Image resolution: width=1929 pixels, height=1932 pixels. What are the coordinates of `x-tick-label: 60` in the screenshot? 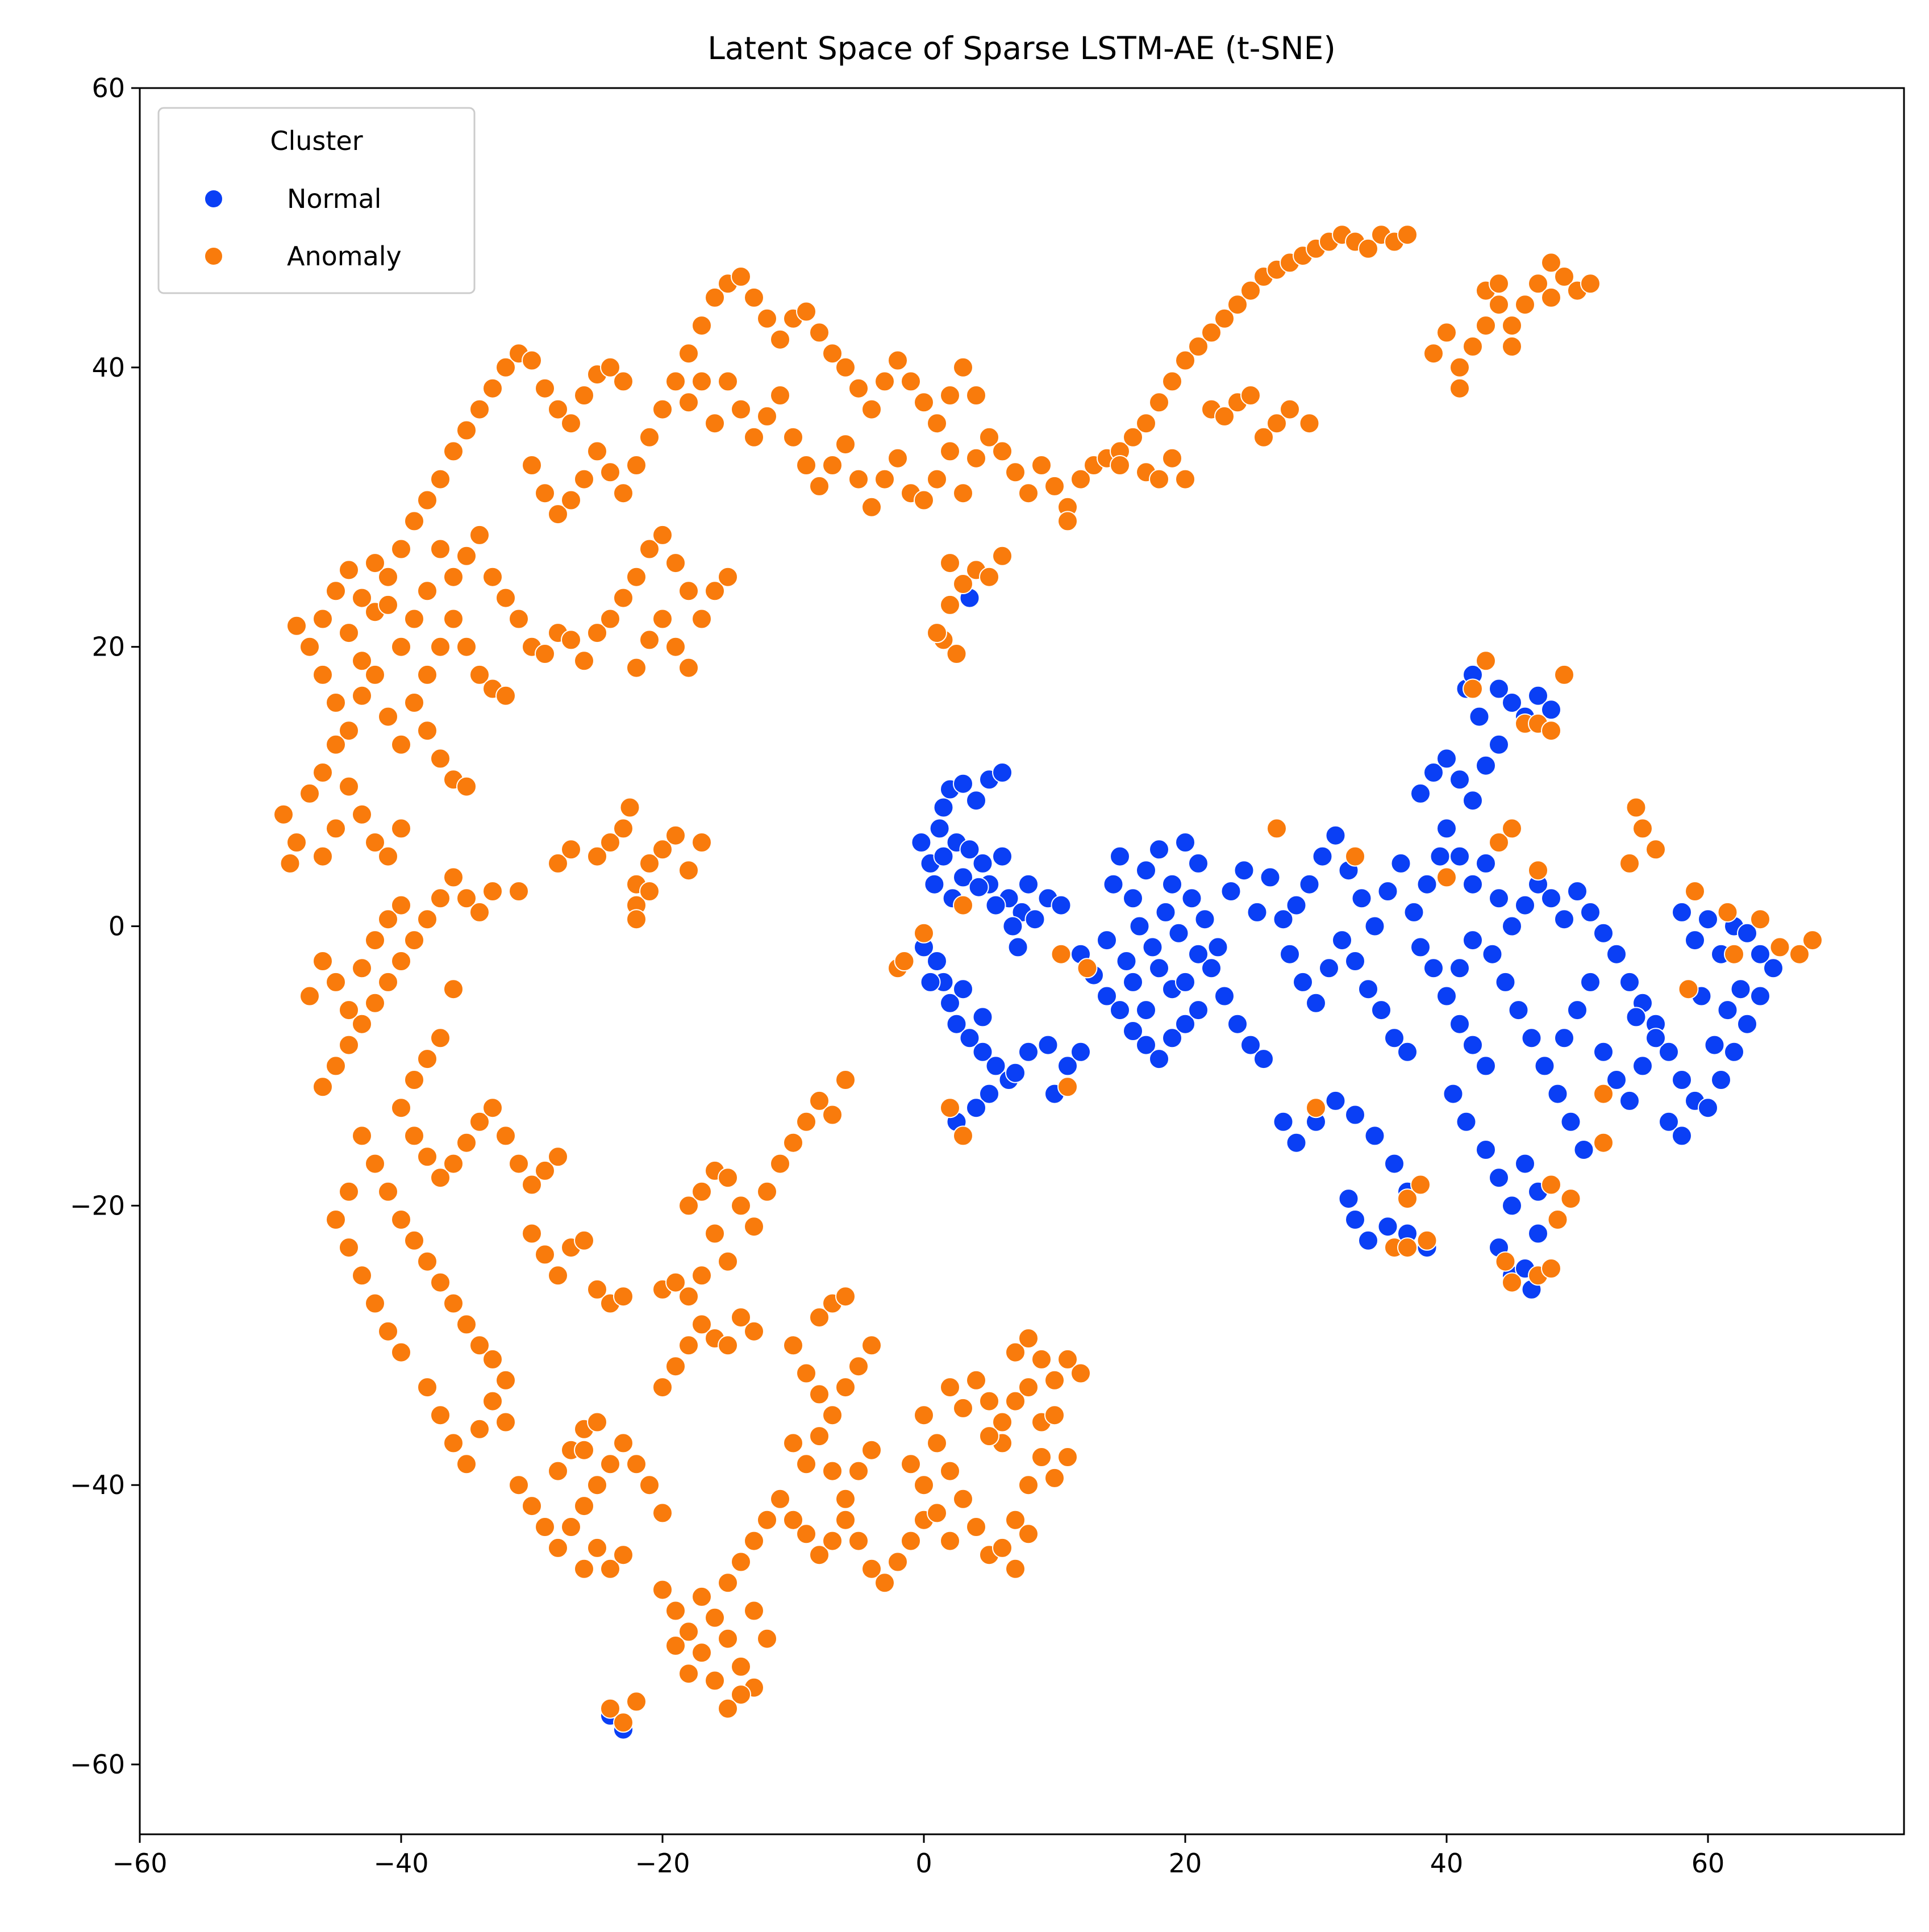 It's located at (1708, 1864).